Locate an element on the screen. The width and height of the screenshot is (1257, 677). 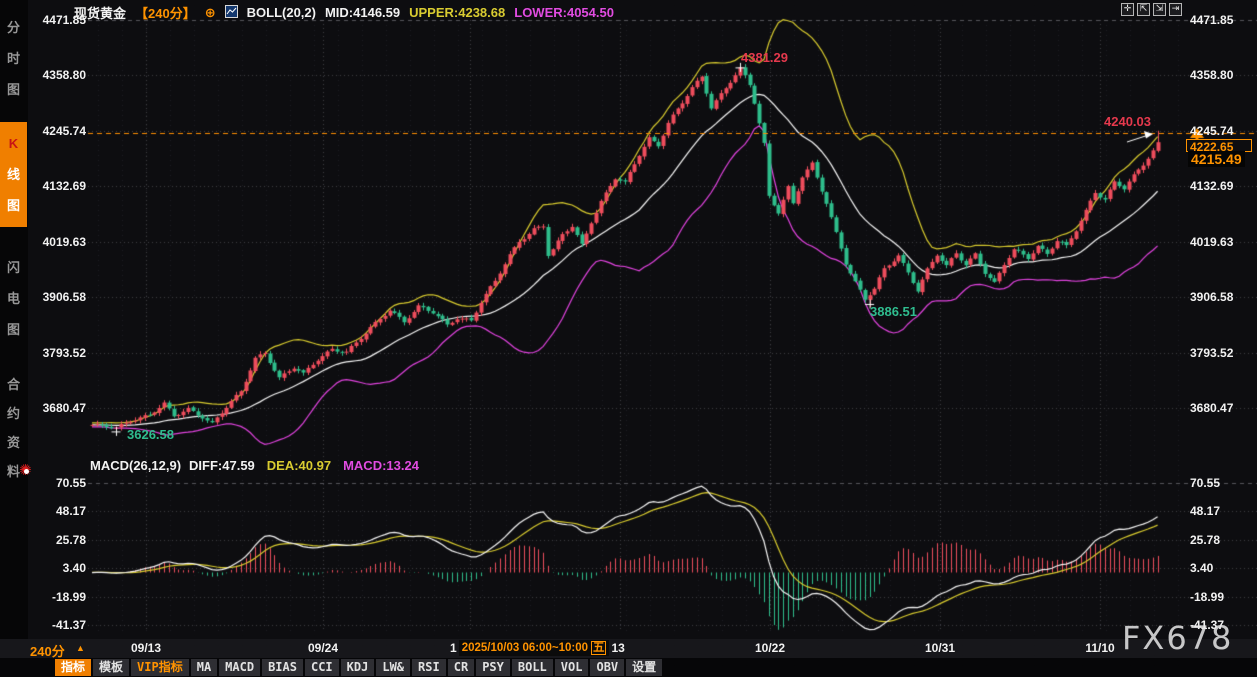
sidebar-item-char: 约 is located at coordinates (13, 413).